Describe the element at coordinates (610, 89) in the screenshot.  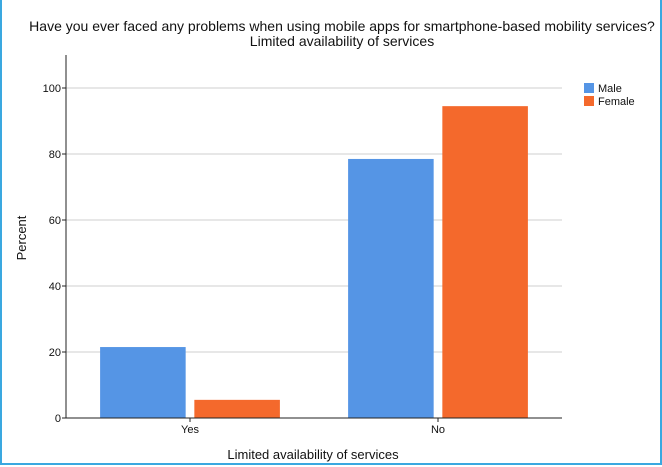
I see `legend-label-male: Male` at that location.